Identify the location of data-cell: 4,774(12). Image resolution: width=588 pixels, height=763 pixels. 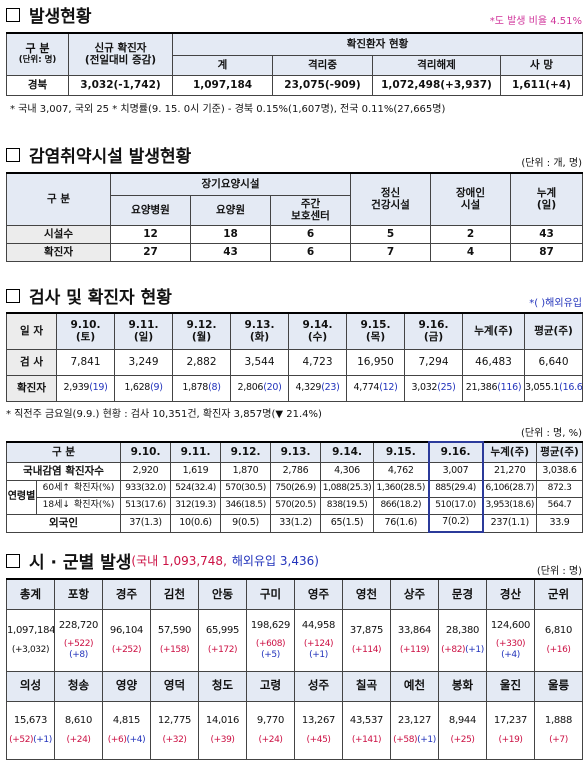
(375, 388).